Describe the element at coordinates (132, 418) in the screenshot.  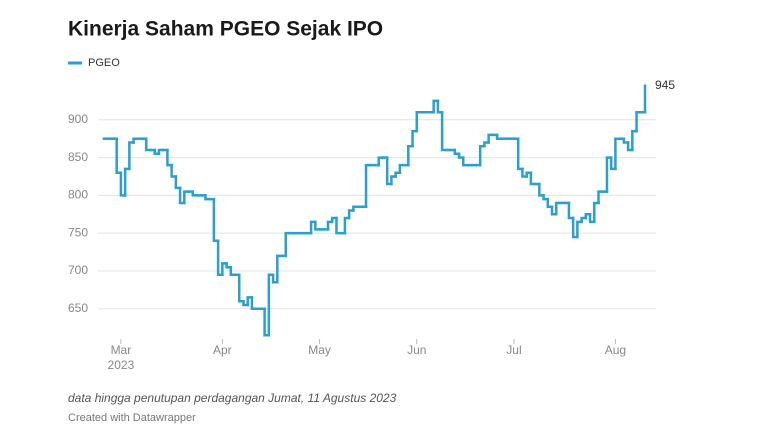
I see `credit: Created with Datawrapper` at that location.